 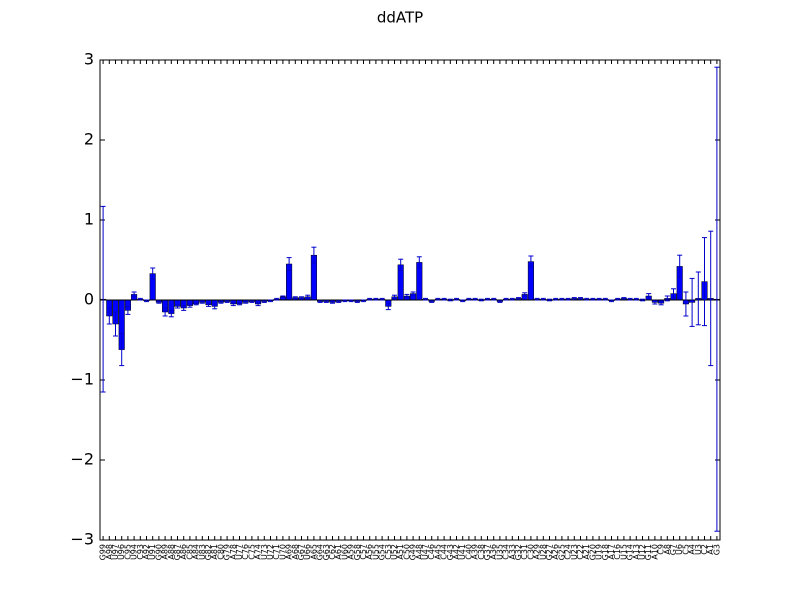 What do you see at coordinates (171, 552) in the screenshot?
I see `x-tick-label: A88` at bounding box center [171, 552].